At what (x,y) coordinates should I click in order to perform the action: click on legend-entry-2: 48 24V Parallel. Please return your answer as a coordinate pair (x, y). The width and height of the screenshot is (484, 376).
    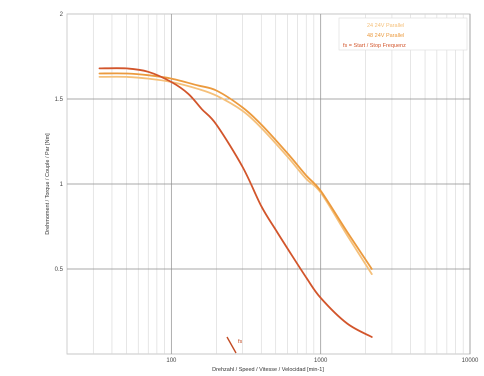
    Looking at the image, I should click on (385, 36).